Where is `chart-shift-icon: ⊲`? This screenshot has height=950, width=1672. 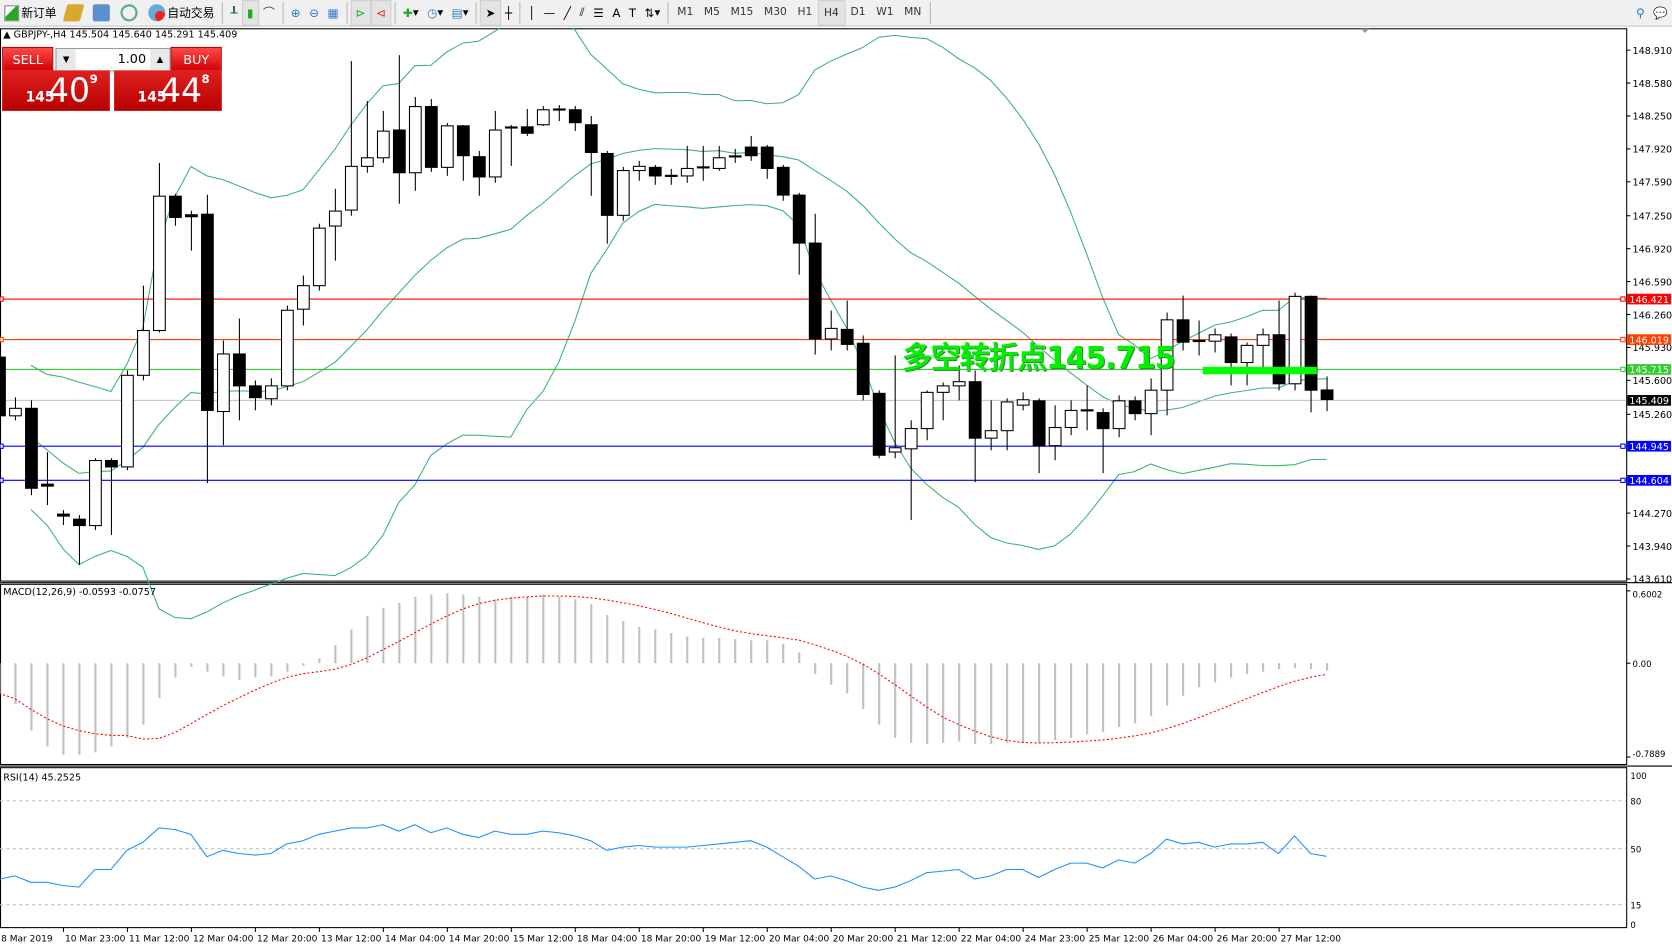 chart-shift-icon: ⊲ is located at coordinates (381, 12).